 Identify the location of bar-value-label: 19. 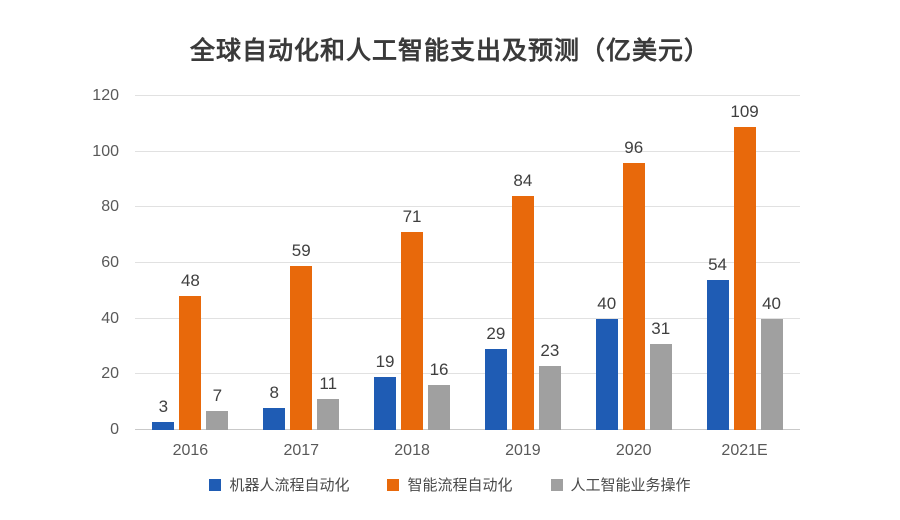
(385, 362).